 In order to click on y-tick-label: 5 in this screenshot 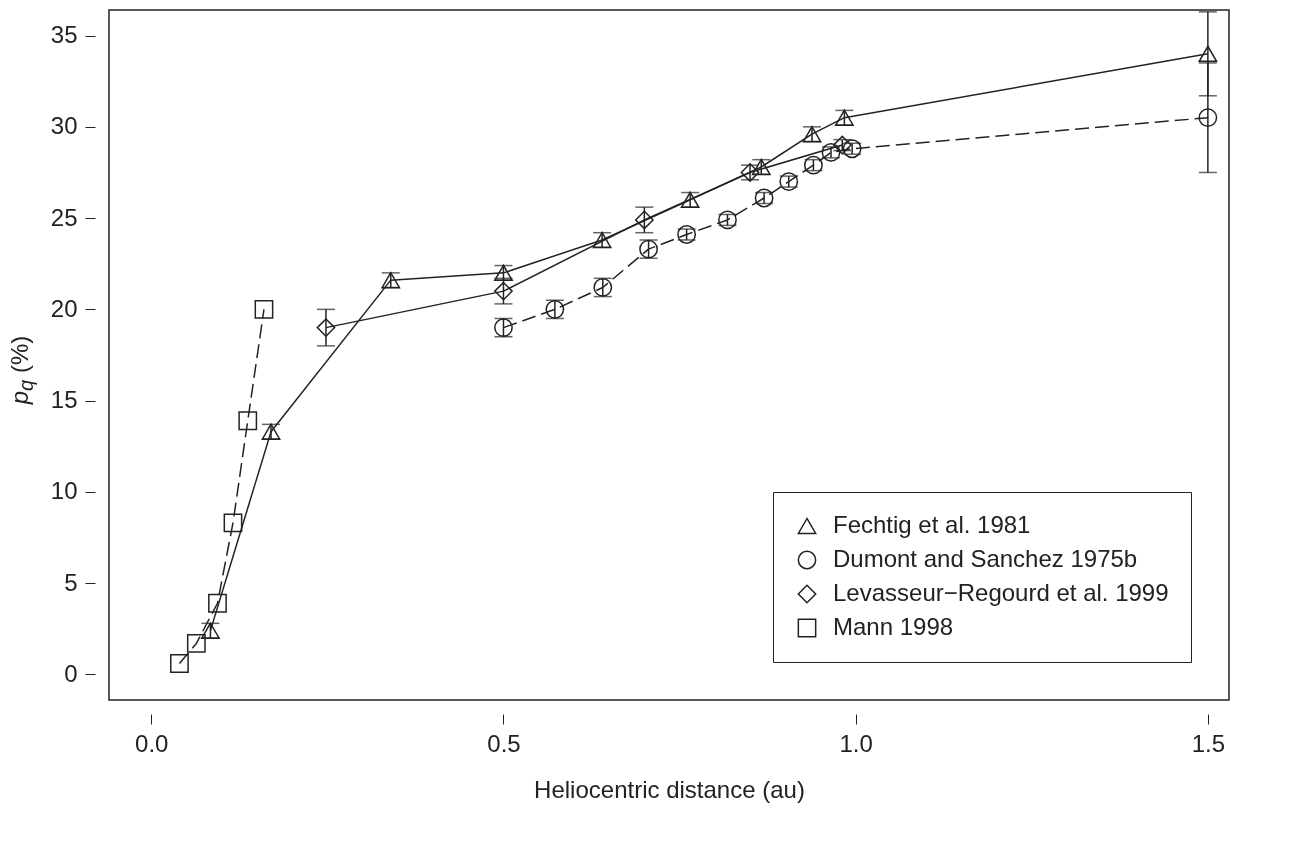, I will do `click(71, 582)`.